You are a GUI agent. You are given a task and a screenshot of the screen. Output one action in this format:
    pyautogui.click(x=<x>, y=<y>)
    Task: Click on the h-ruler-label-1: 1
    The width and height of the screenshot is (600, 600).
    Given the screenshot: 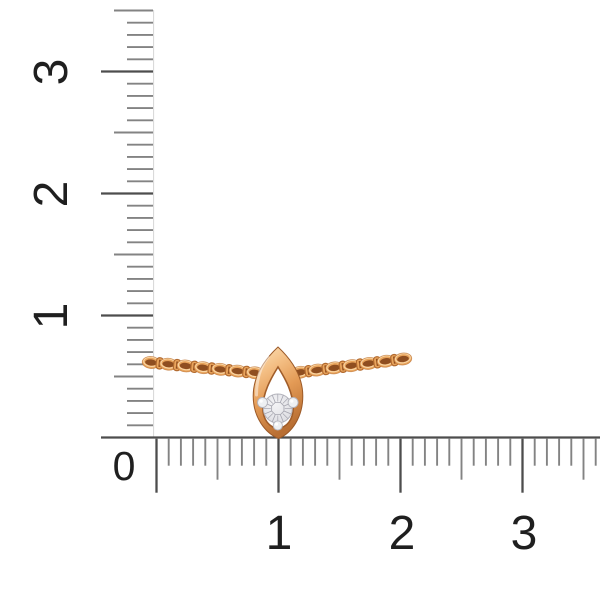 What is the action you would take?
    pyautogui.click(x=279, y=533)
    